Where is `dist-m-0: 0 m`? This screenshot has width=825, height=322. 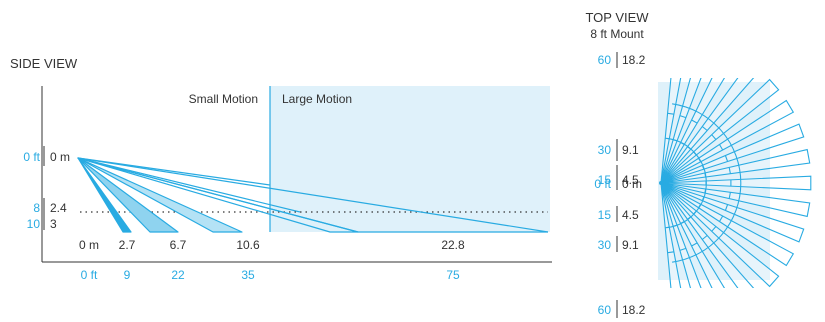 dist-m-0: 0 m is located at coordinates (89, 245).